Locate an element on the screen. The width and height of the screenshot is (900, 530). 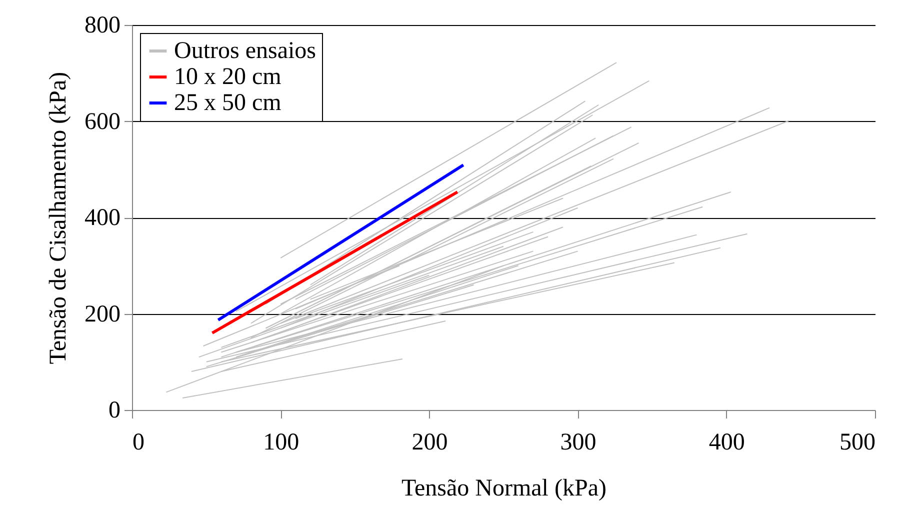
y-tick-label: 600 is located at coordinates (102, 121).